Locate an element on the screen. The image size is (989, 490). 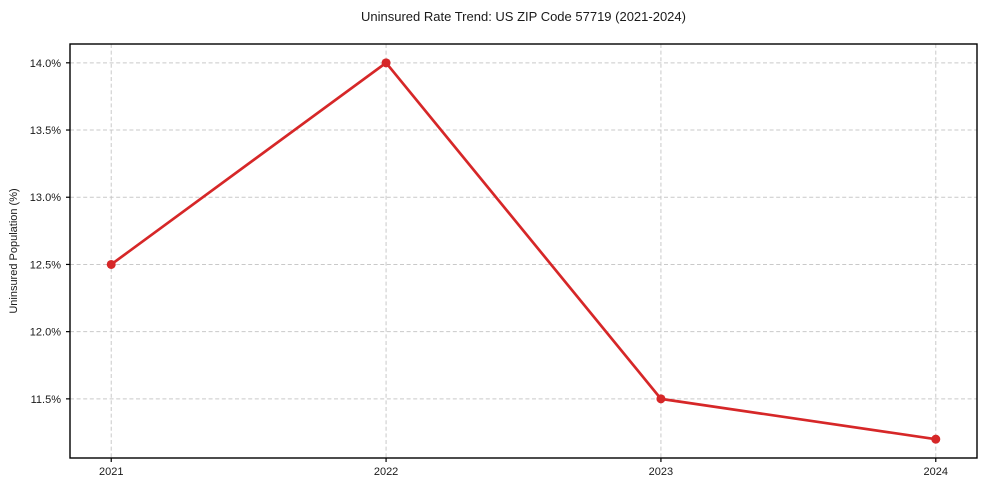
y-tick-label: 13.5% is located at coordinates (45, 131).